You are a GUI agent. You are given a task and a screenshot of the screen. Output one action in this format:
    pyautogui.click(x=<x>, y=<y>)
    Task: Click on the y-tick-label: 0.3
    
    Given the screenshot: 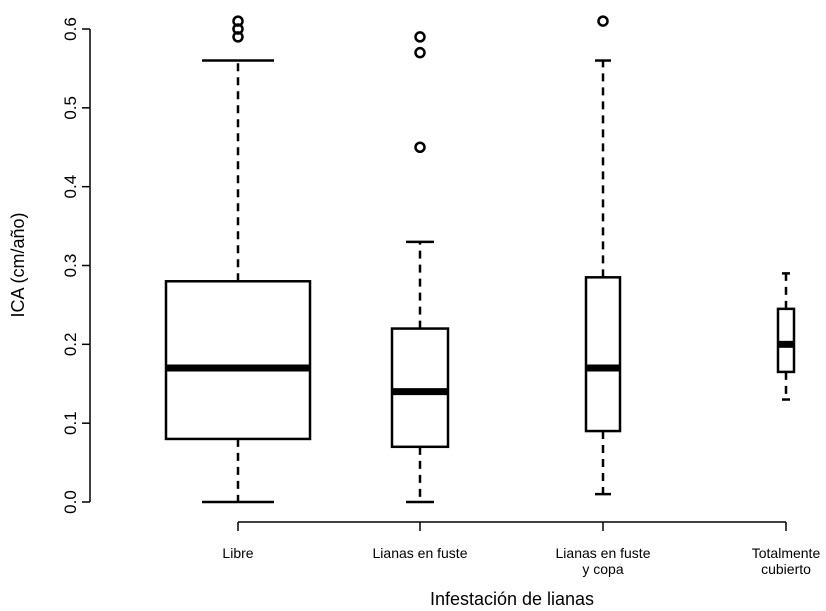 What is the action you would take?
    pyautogui.click(x=70, y=266)
    